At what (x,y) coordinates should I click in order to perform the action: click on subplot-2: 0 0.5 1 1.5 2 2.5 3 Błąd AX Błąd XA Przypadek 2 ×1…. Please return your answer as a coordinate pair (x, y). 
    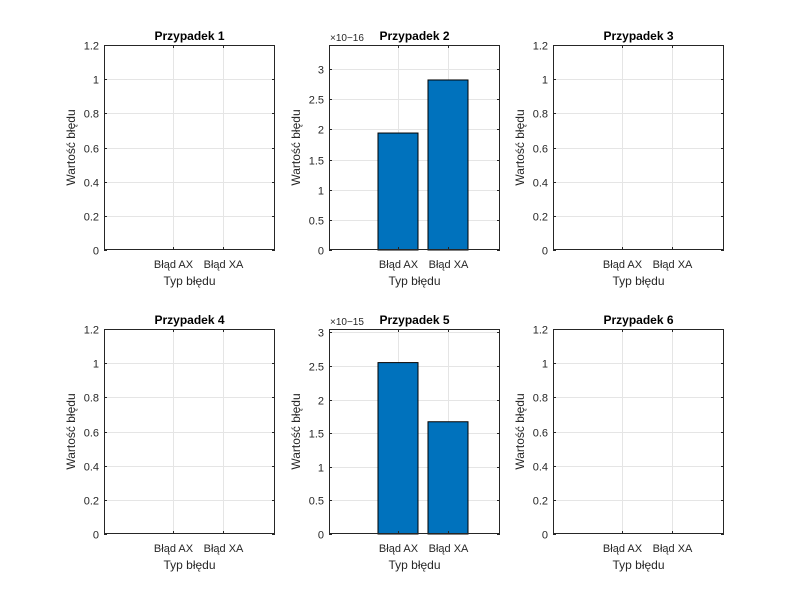
    Looking at the image, I should click on (394, 158).